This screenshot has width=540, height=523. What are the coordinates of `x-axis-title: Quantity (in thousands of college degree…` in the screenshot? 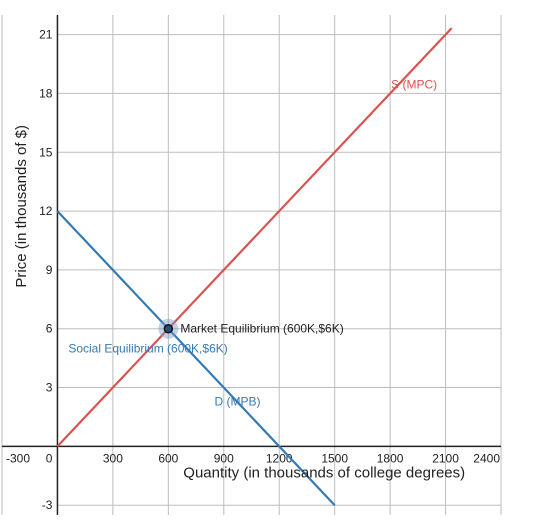 It's located at (324, 472).